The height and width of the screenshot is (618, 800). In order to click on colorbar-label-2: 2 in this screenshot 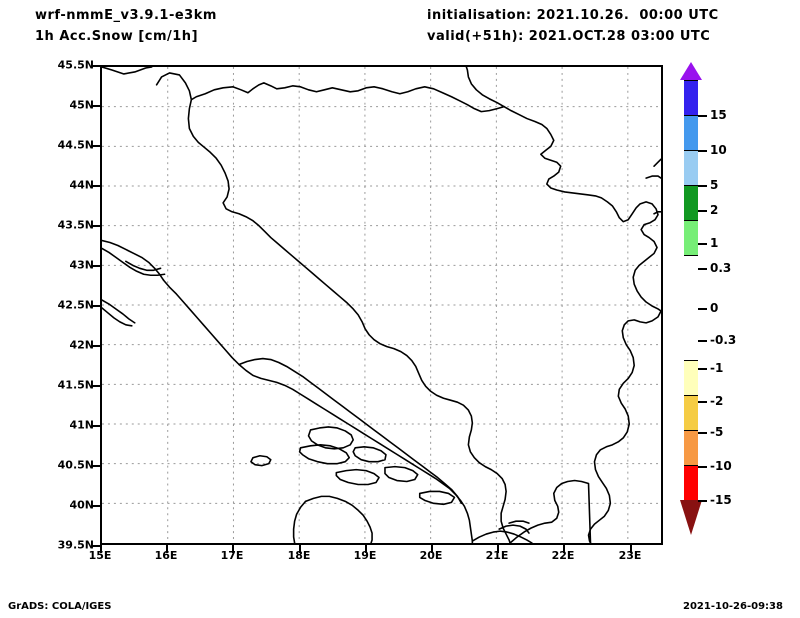, I will do `click(714, 210)`.